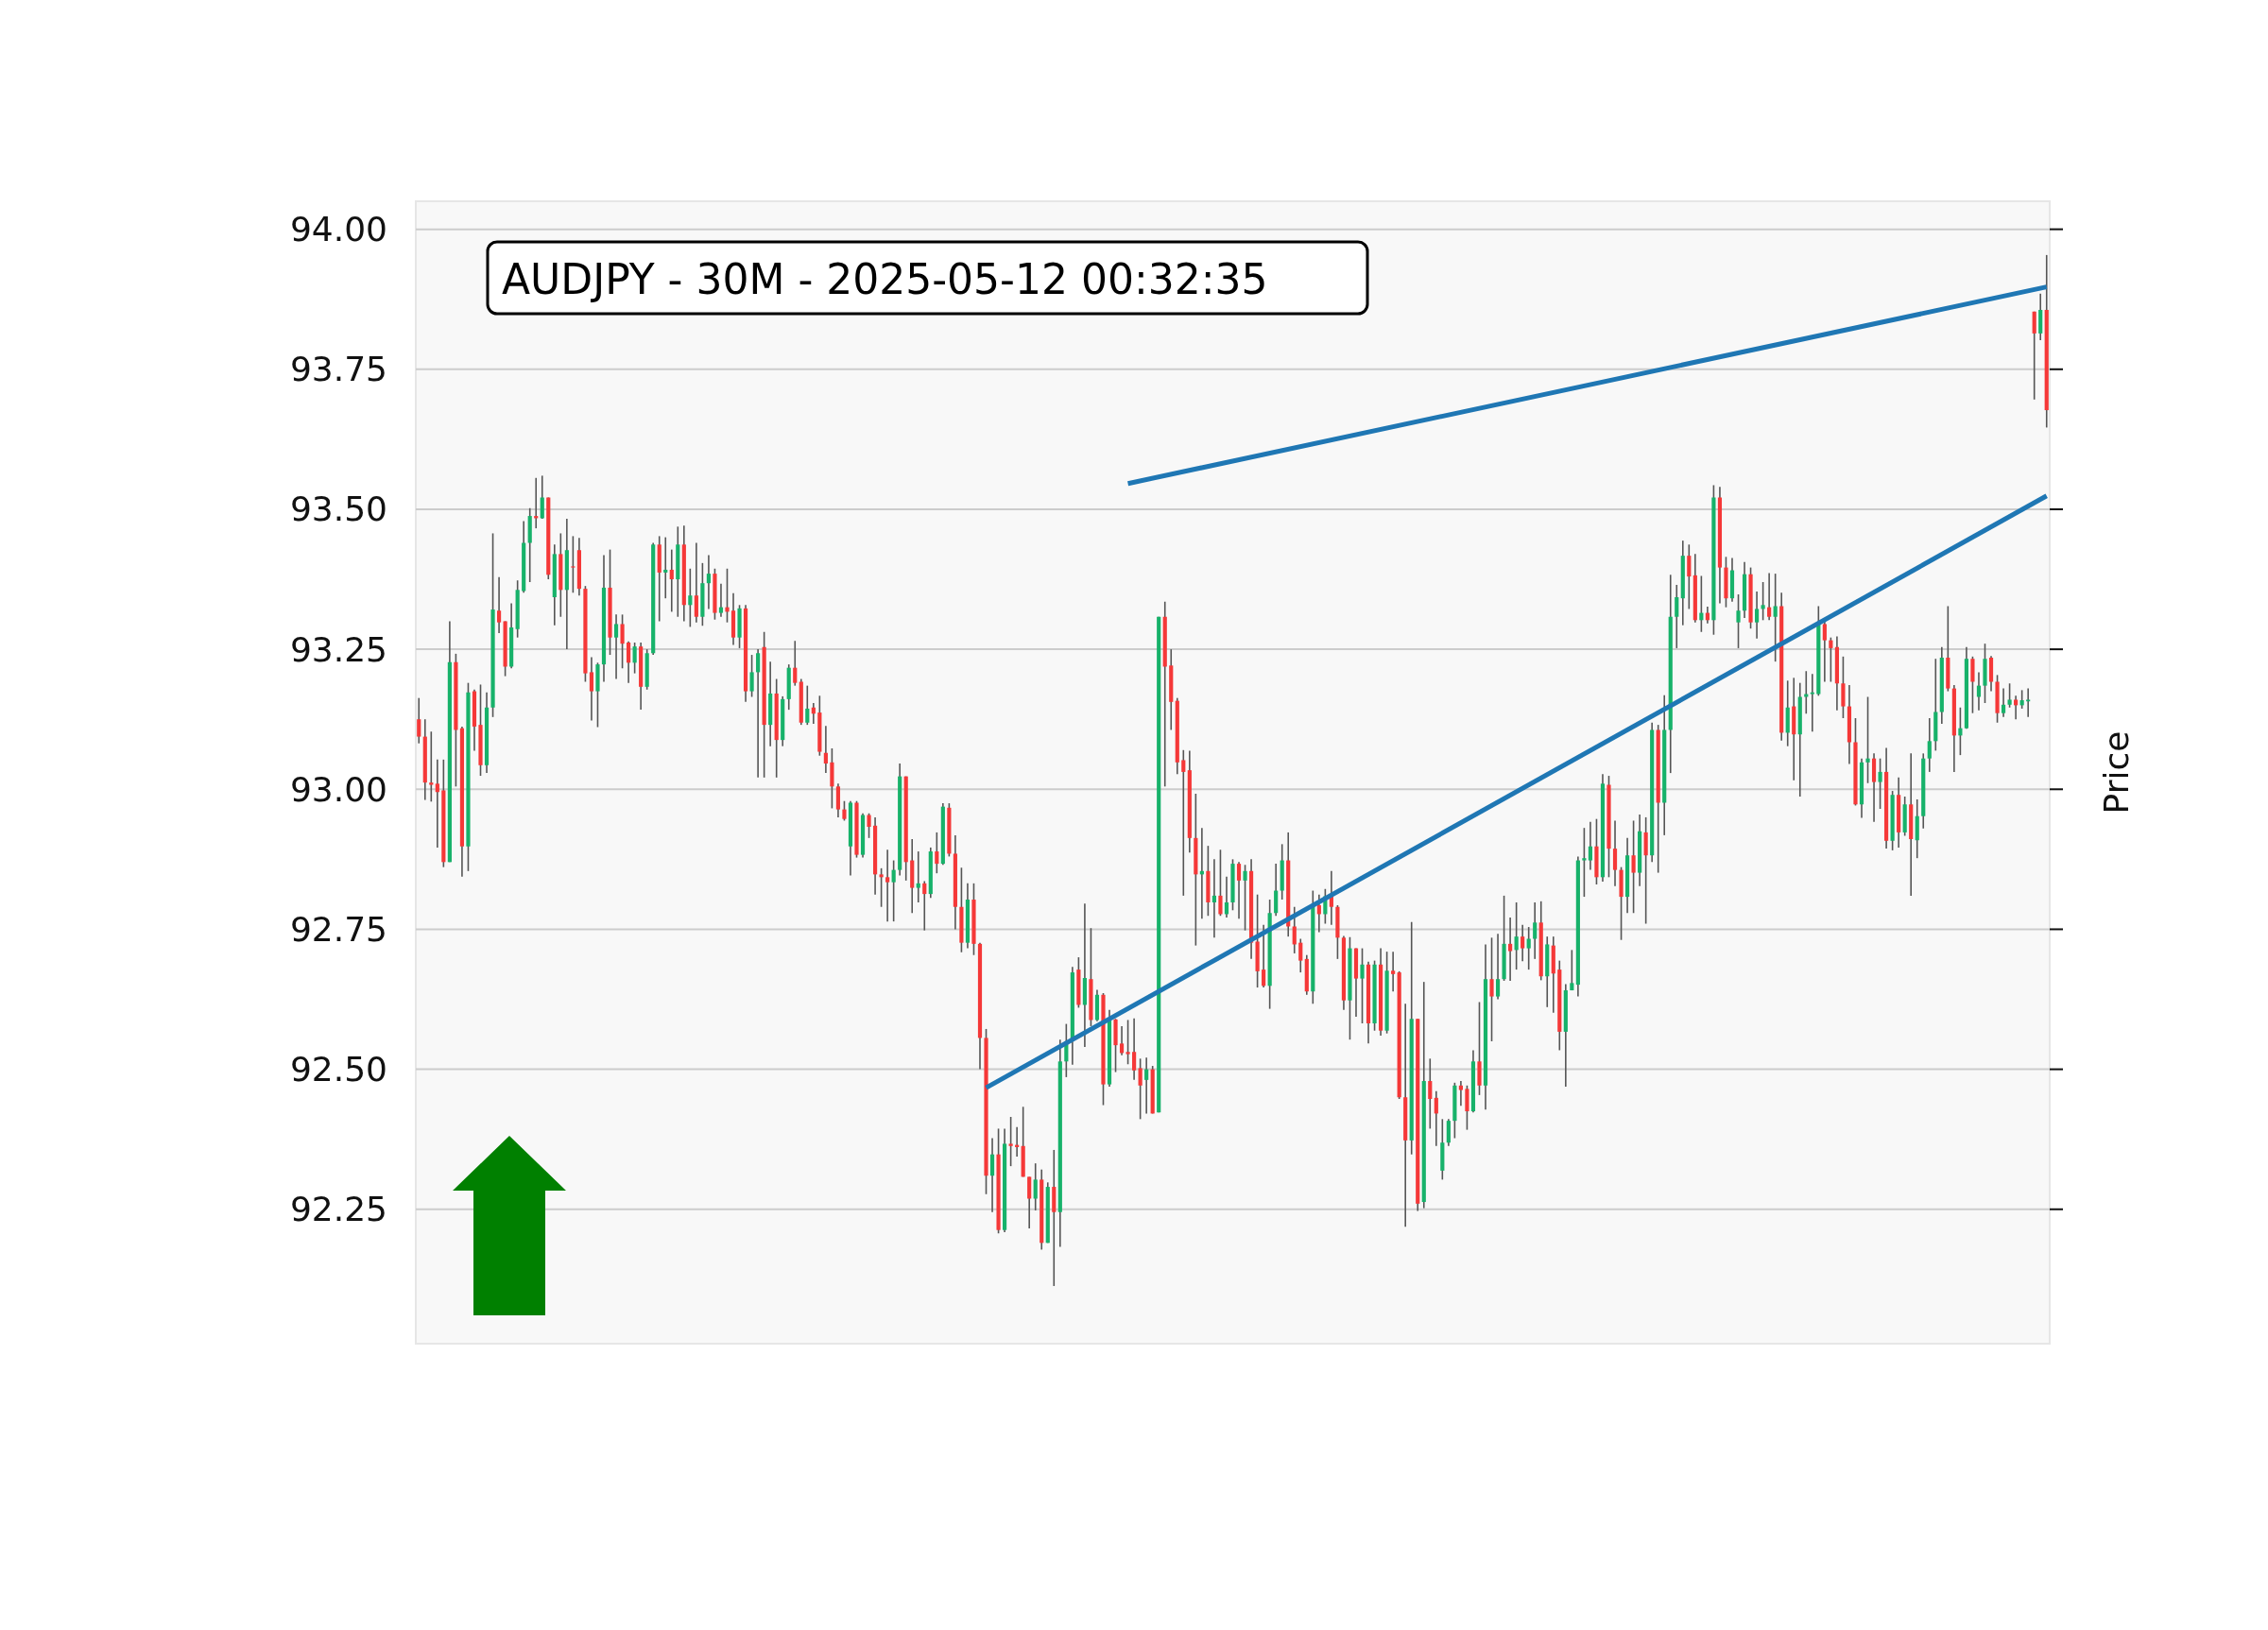  Describe the element at coordinates (338, 929) in the screenshot. I see `y-tick-label: 92.75` at that location.